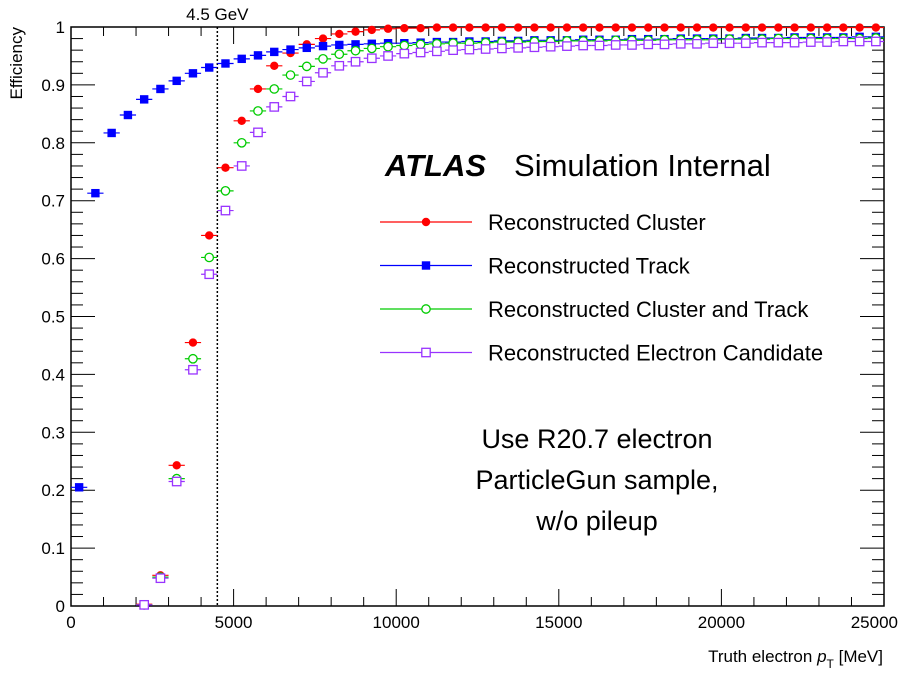 The height and width of the screenshot is (673, 919). What do you see at coordinates (482, 622) in the screenshot?
I see `x-tick-labels: 0 5000 10000 15000 20000 25000` at bounding box center [482, 622].